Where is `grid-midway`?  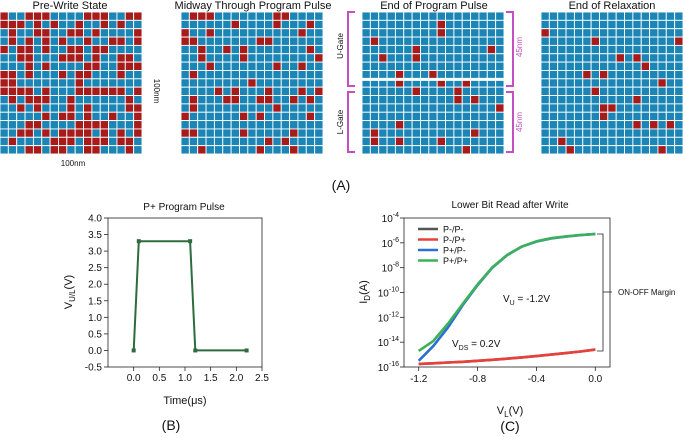
grid-midway is located at coordinates (252, 83).